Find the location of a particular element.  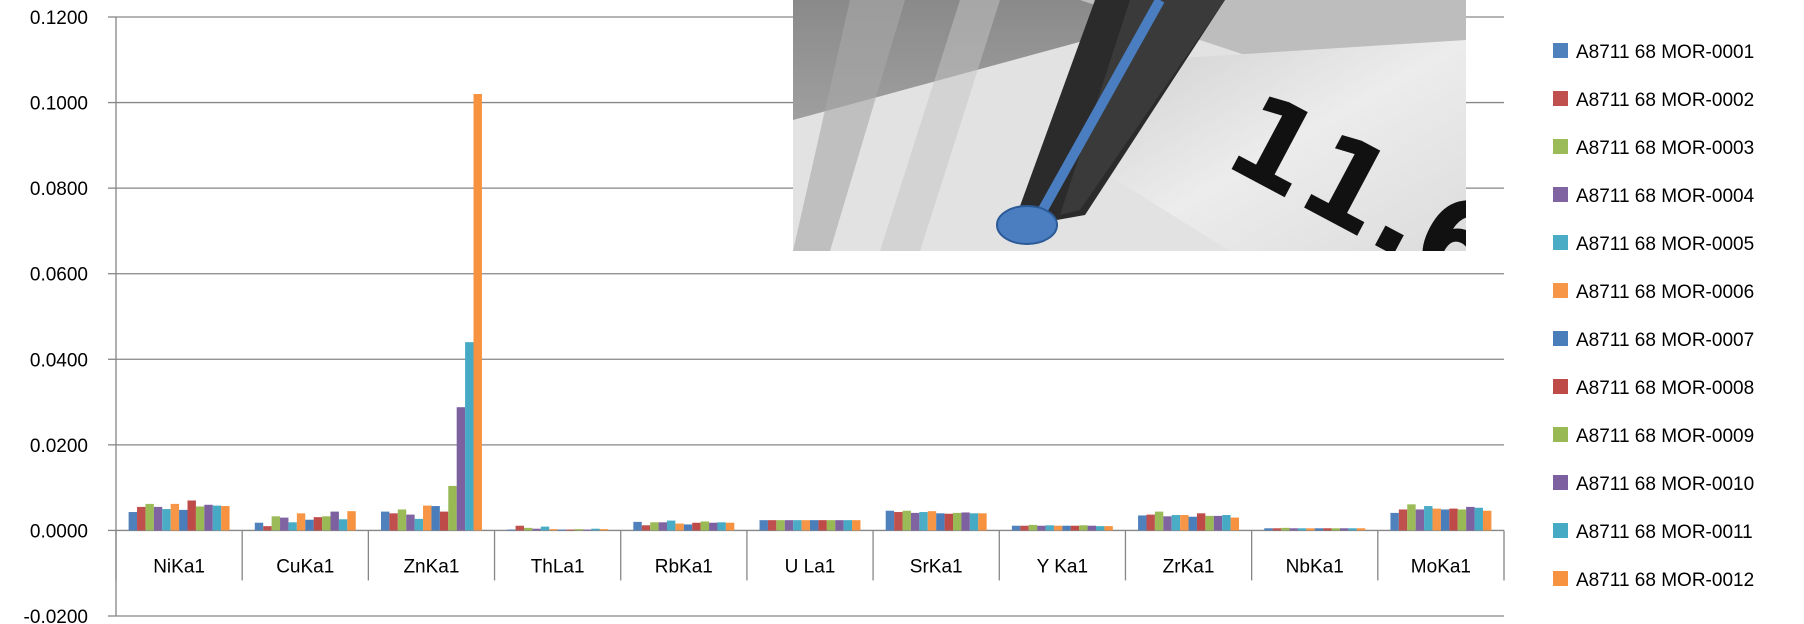

legend-label: A8711 68 MOR-0002 is located at coordinates (1665, 100).